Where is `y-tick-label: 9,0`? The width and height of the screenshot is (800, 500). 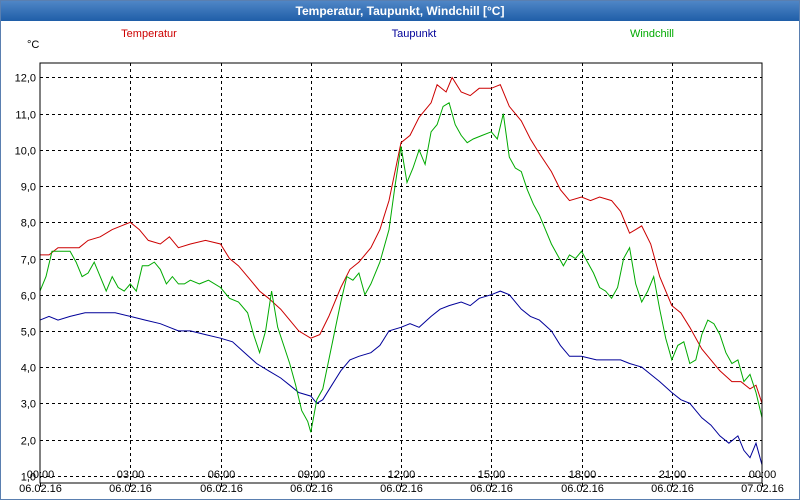 y-tick-label: 9,0 is located at coordinates (28, 188).